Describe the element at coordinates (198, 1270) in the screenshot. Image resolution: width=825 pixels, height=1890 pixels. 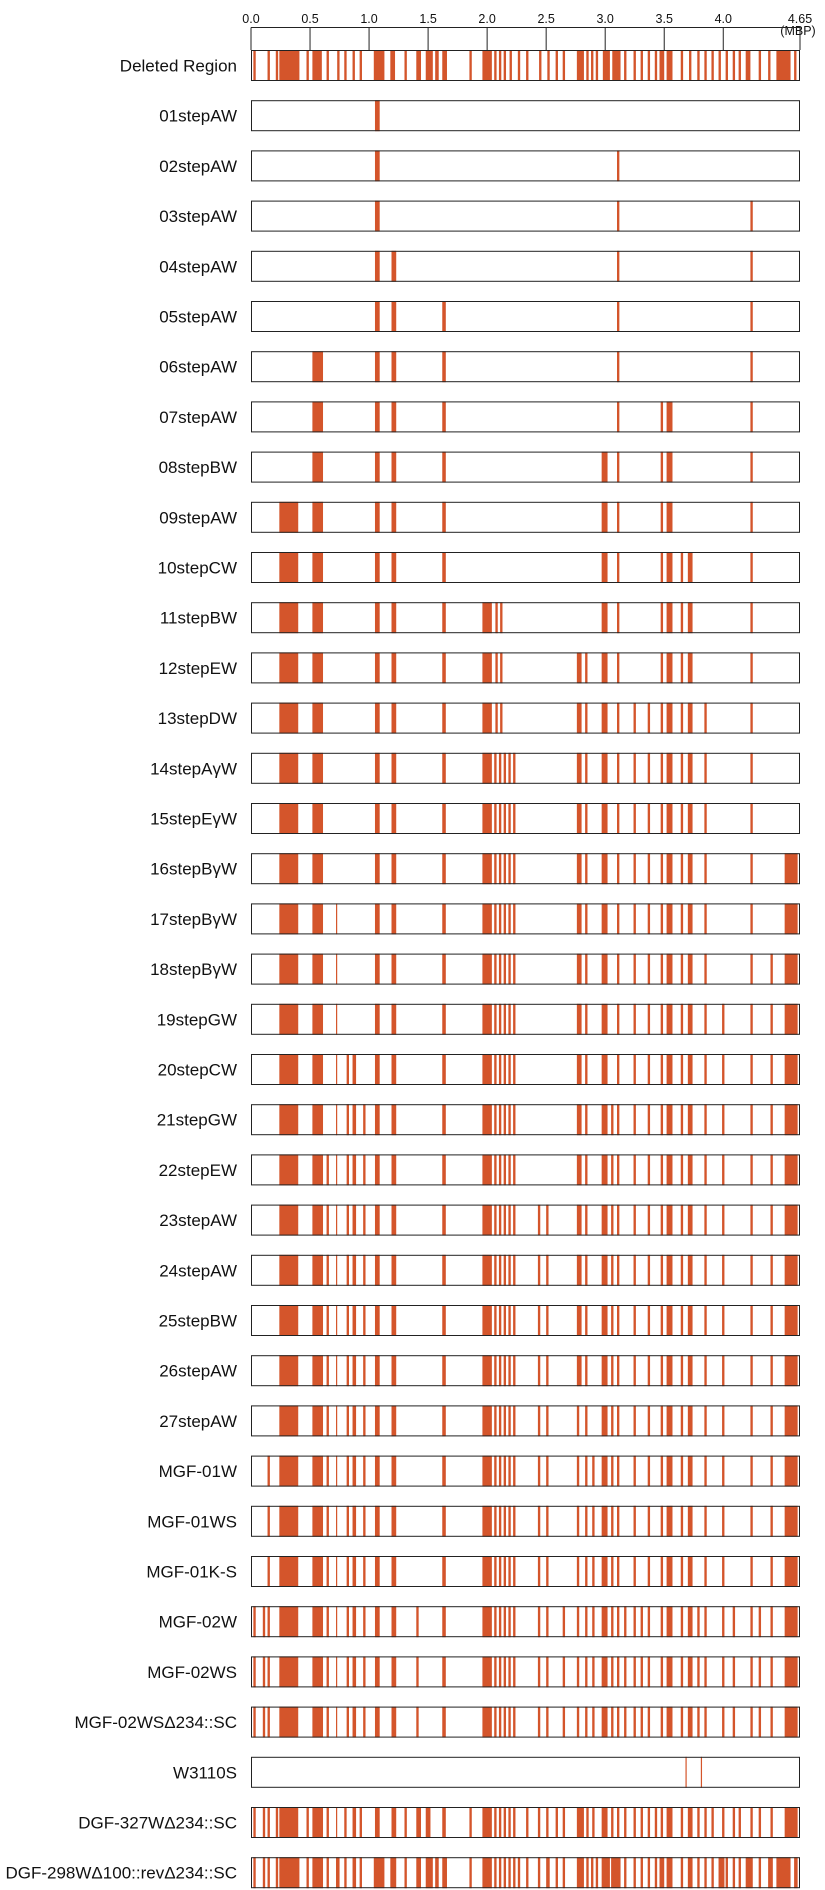
I see `row-label: 24stepAW` at that location.